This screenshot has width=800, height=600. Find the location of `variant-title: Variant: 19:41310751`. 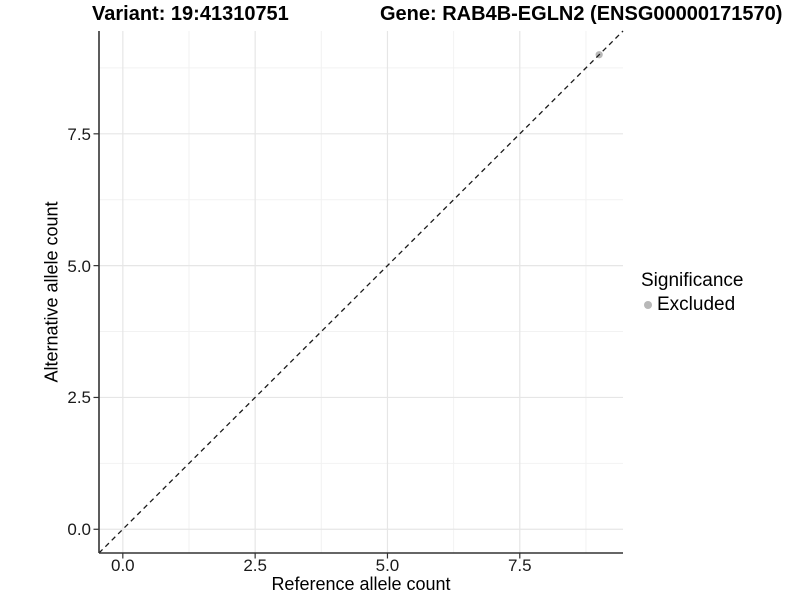

variant-title: Variant: 19:41310751 is located at coordinates (190, 14).